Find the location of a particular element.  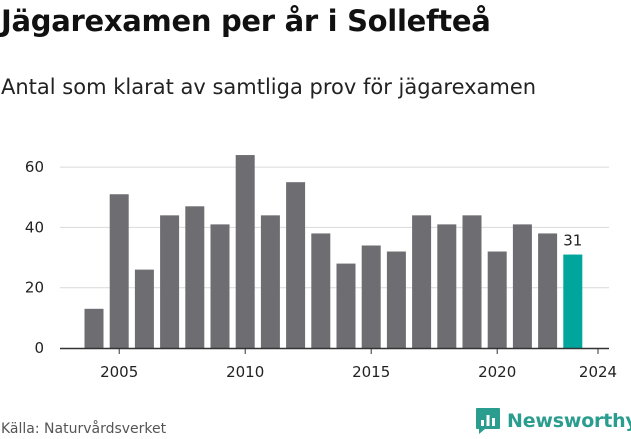

newsworthy-logo: Newsworthy is located at coordinates (553, 421).